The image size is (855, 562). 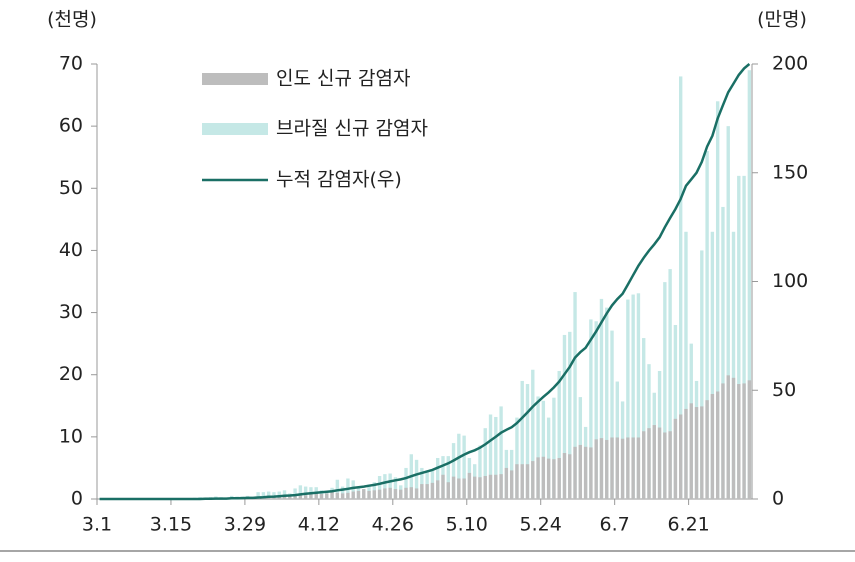 I want to click on y2-tick-label: 200, so click(x=790, y=64).